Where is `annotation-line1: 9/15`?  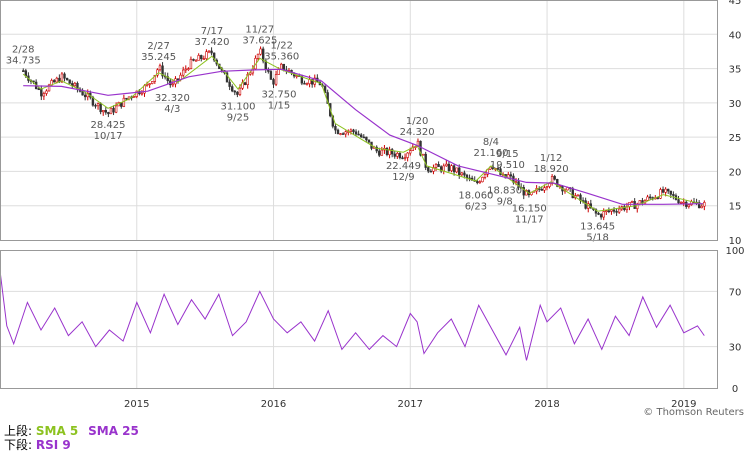 annotation-line1: 9/15 is located at coordinates (507, 154).